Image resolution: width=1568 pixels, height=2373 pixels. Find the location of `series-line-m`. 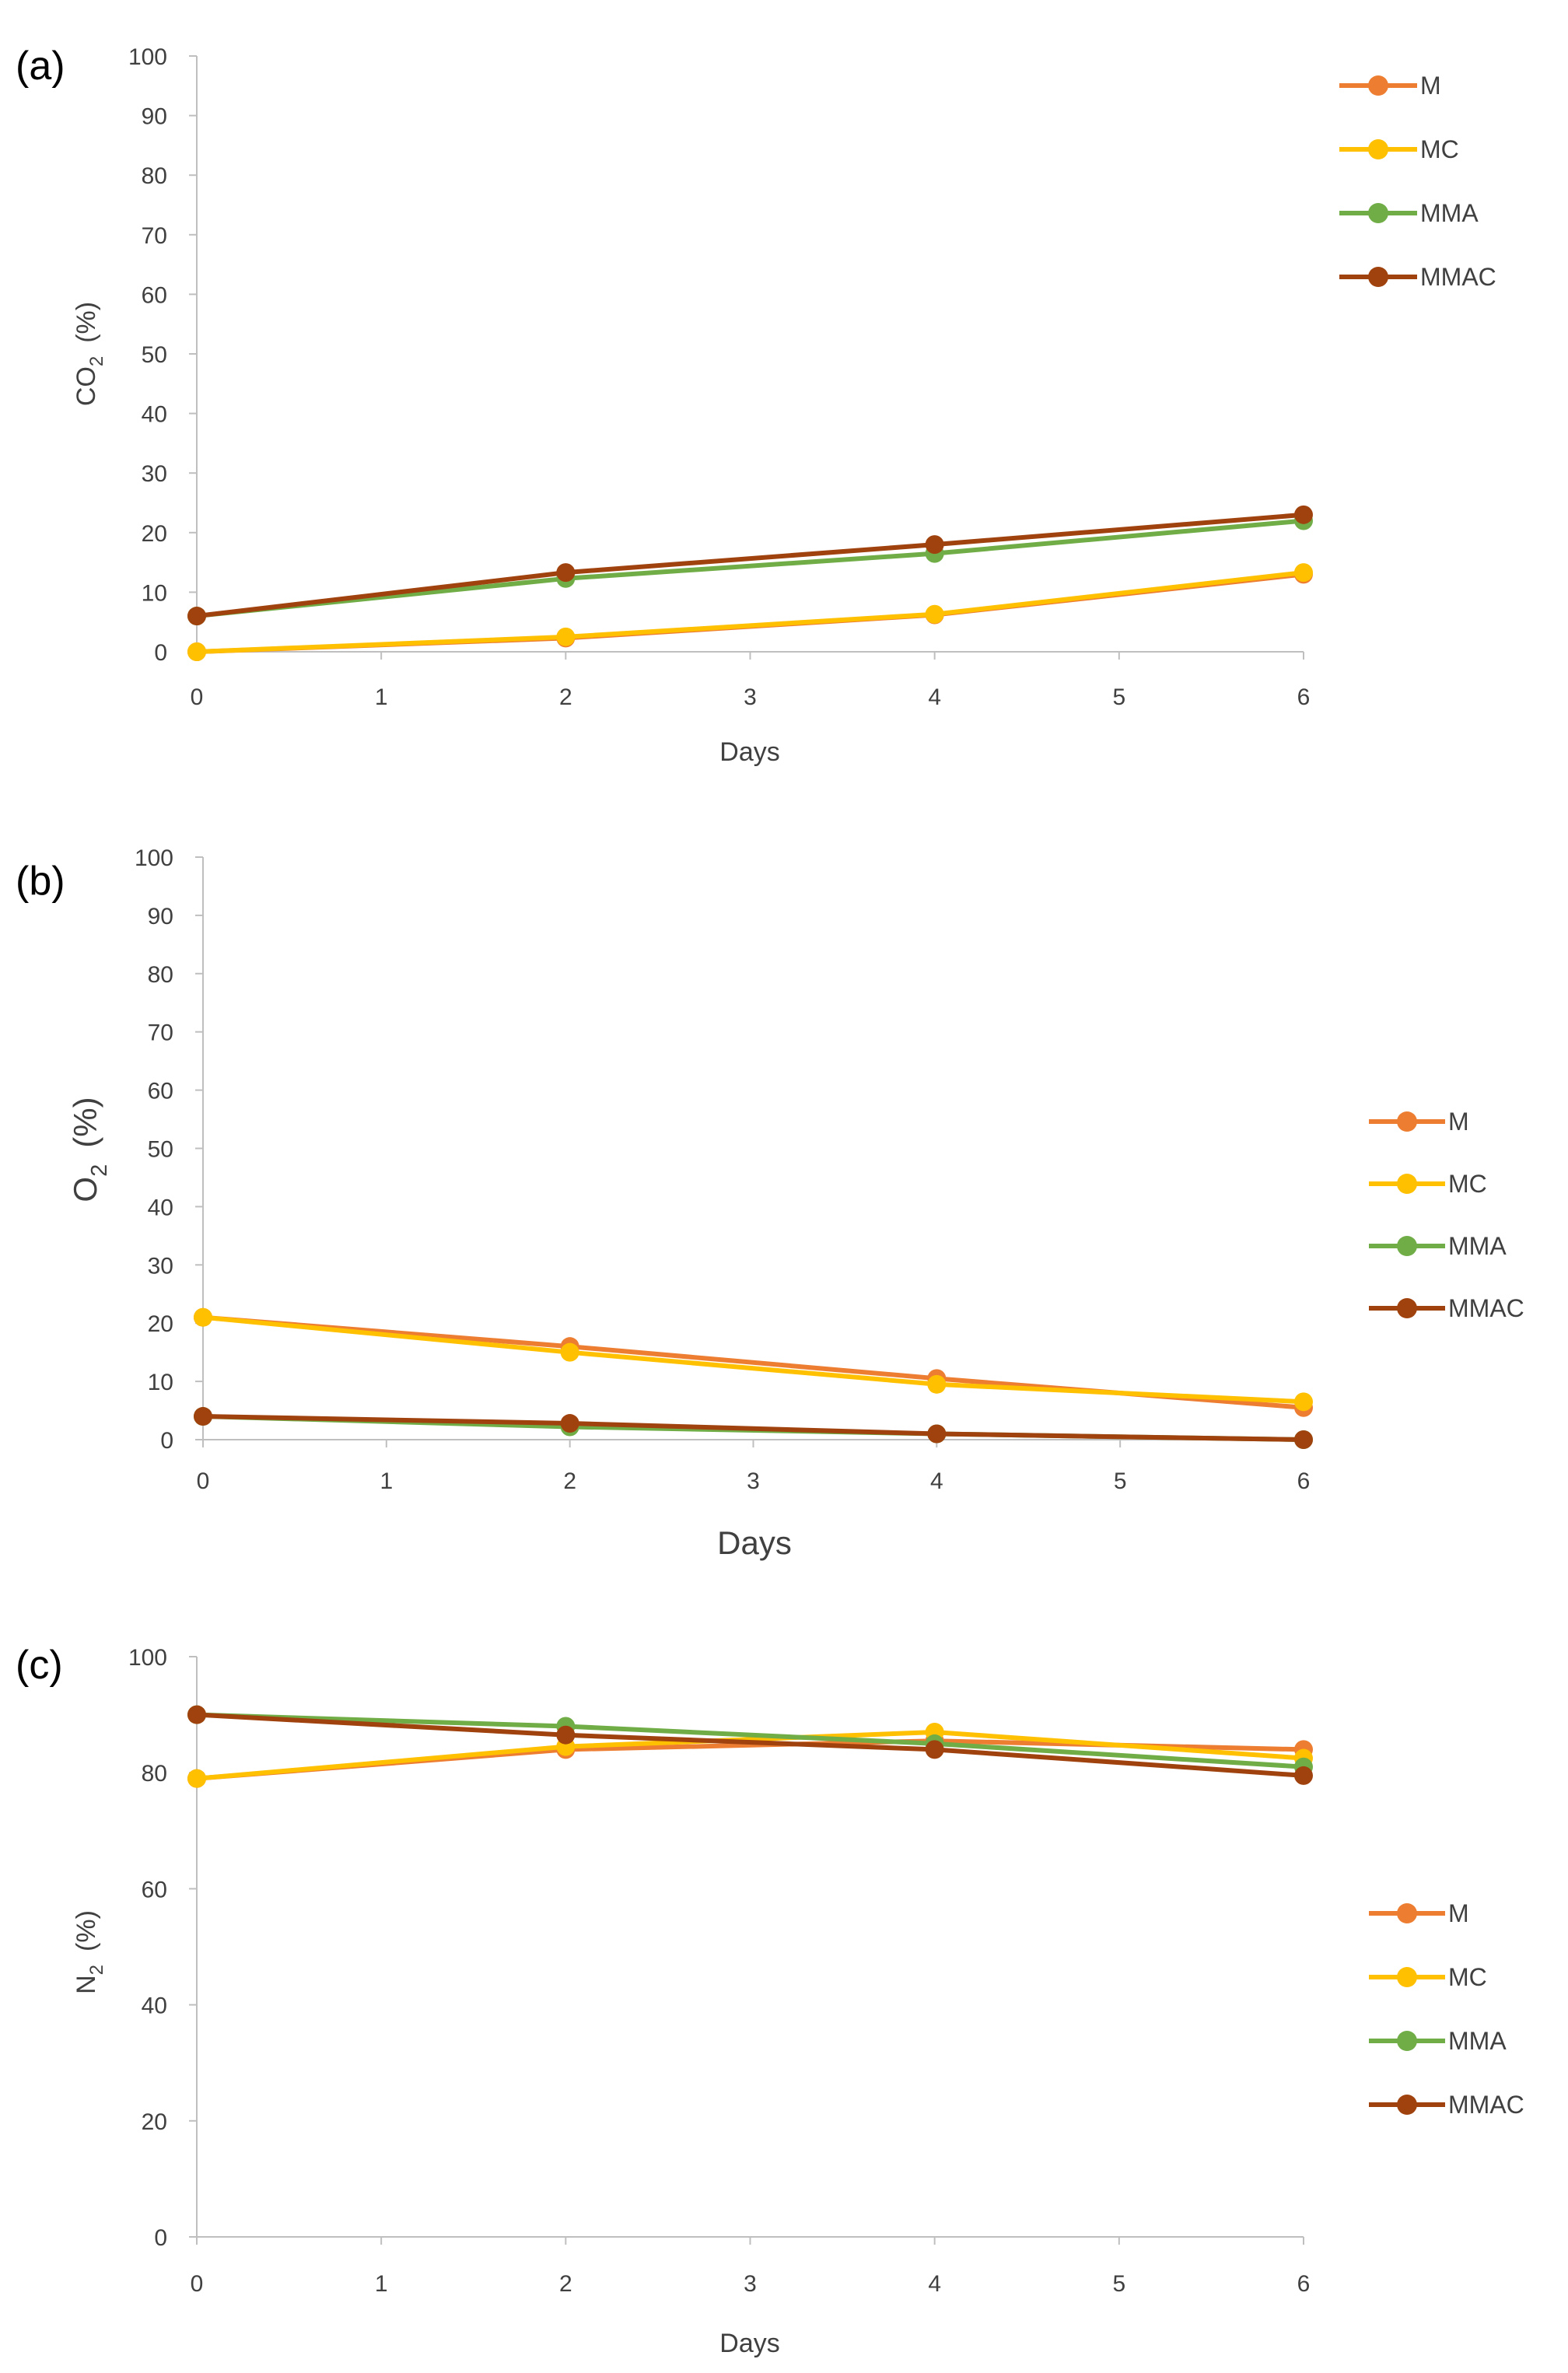

series-line-m is located at coordinates (750, 613).